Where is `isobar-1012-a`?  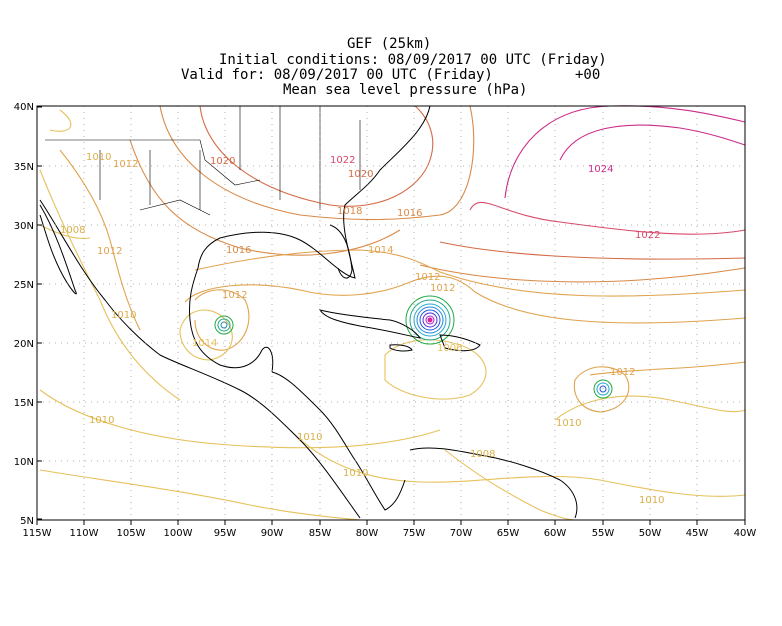 isobar-1012-a is located at coordinates (465, 299).